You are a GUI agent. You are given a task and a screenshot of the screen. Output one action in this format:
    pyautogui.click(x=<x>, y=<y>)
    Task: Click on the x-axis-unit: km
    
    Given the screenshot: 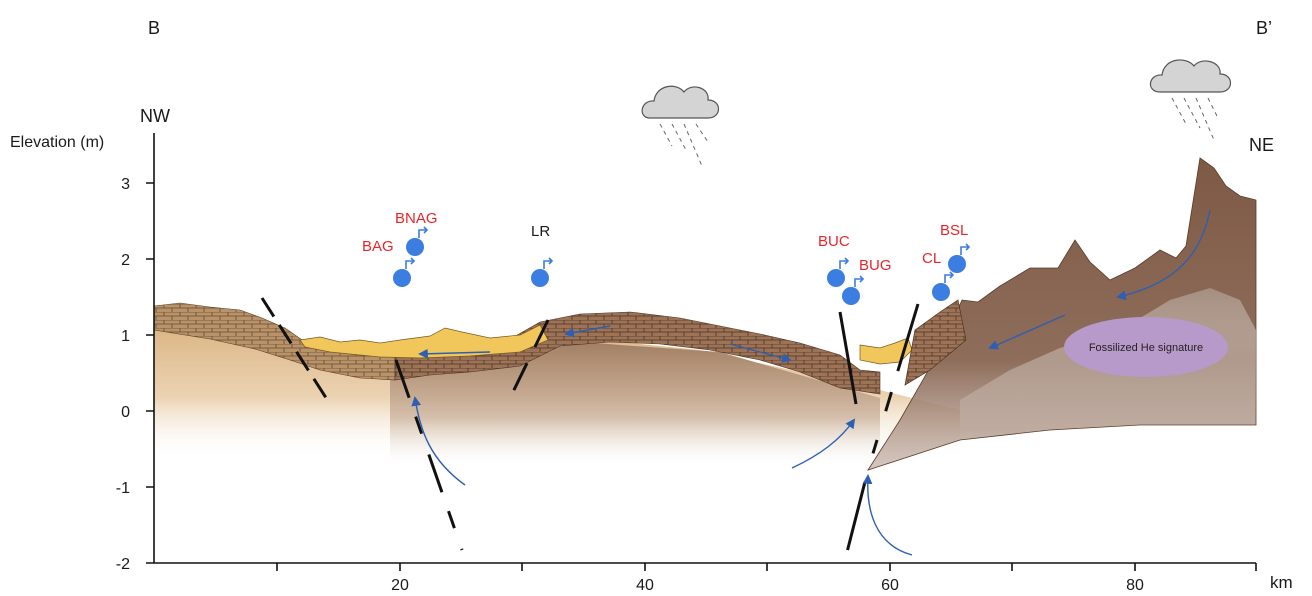 What is the action you would take?
    pyautogui.click(x=1281, y=582)
    